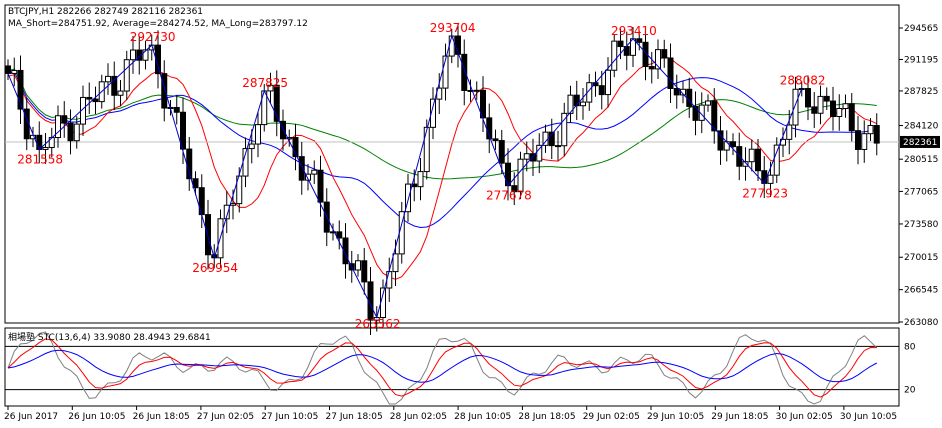 Image resolution: width=942 pixels, height=428 pixels. What do you see at coordinates (482, 417) in the screenshot?
I see `time-tick-label: 28 Jun 10:05` at bounding box center [482, 417].